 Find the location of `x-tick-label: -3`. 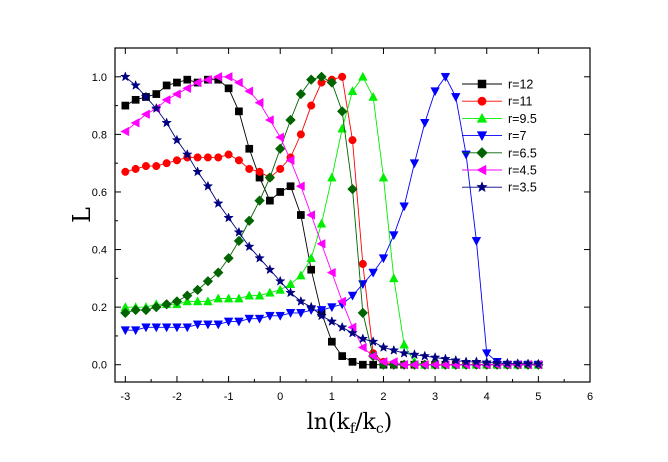

x-tick-label: -3 is located at coordinates (125, 397).